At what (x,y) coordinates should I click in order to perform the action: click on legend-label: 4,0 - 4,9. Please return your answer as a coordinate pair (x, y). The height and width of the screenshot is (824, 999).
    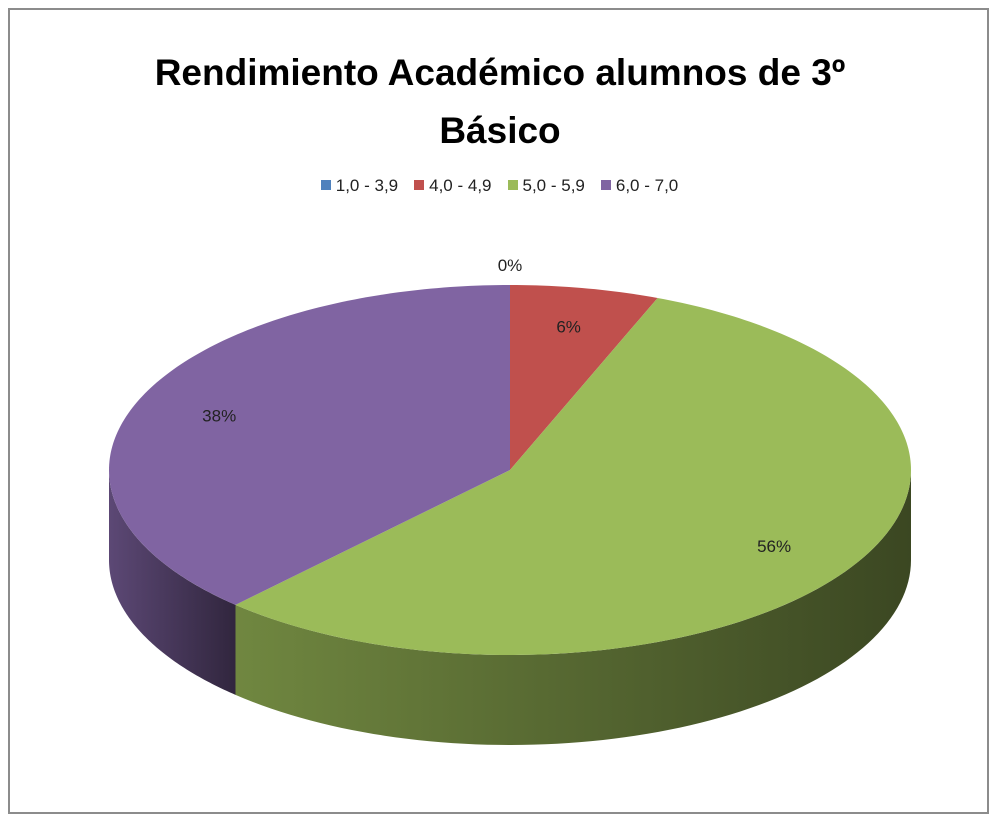
    Looking at the image, I should click on (460, 185).